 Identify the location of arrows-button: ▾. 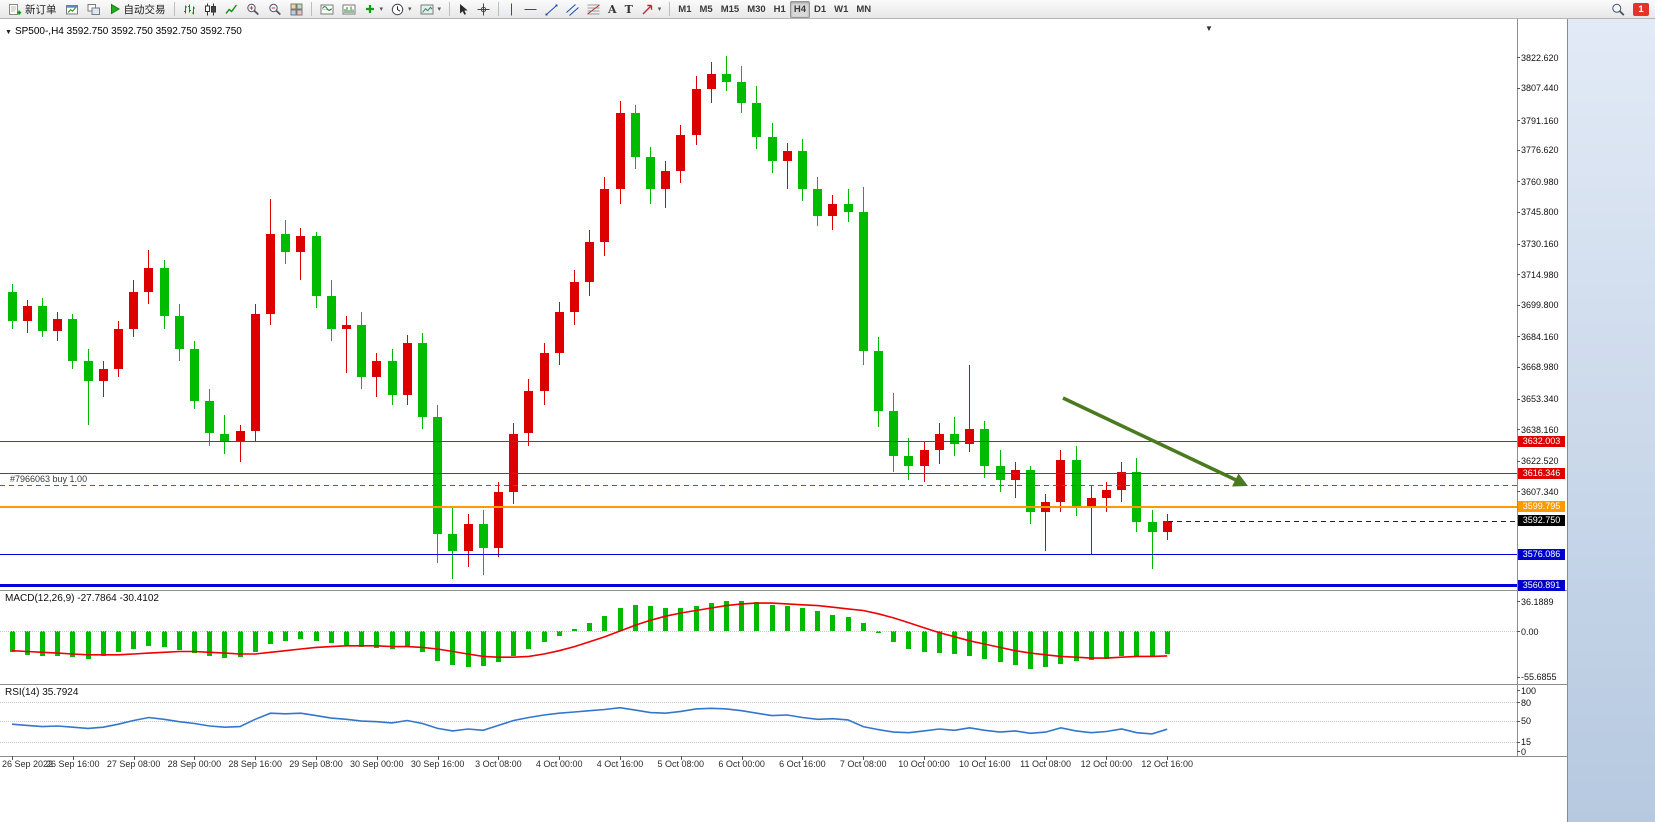
(651, 9).